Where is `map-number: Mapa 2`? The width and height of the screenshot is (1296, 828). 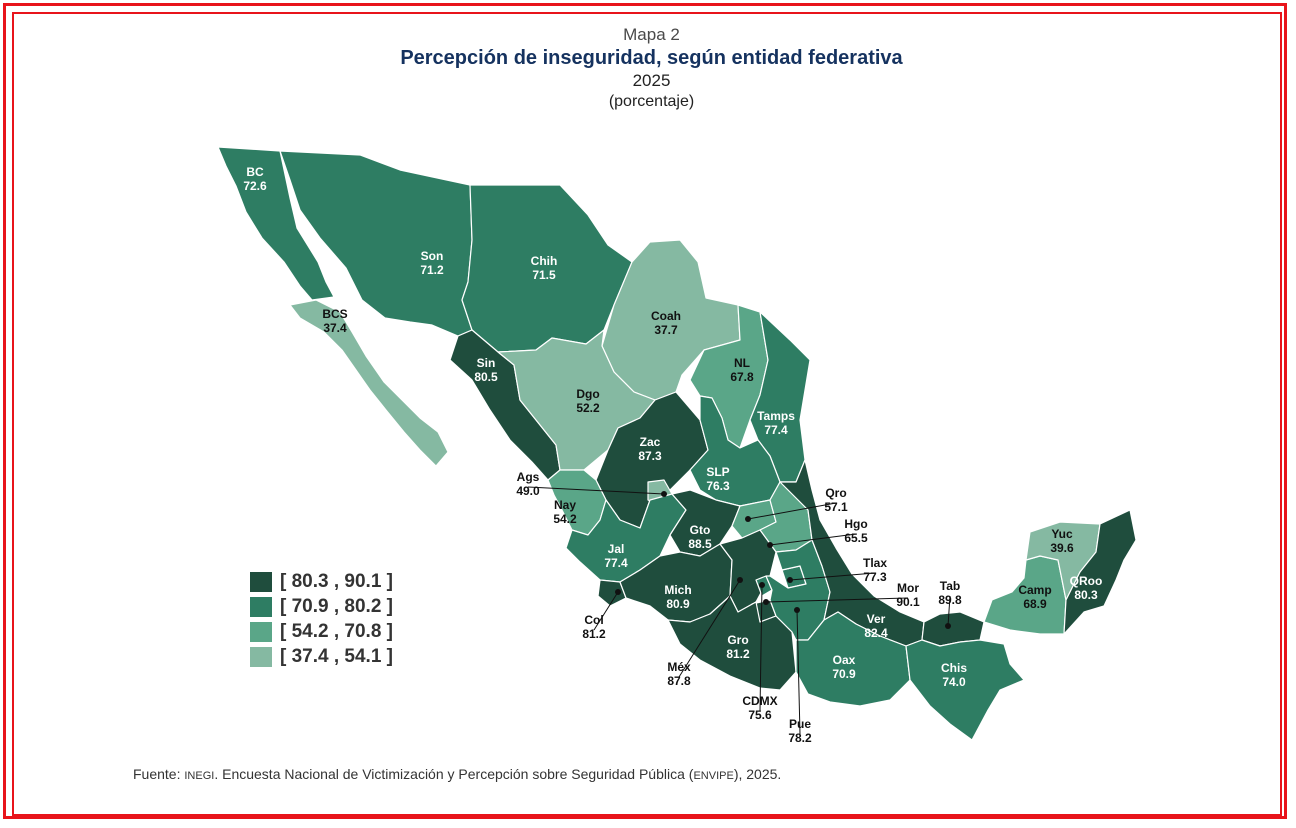 map-number: Mapa 2 is located at coordinates (651, 34).